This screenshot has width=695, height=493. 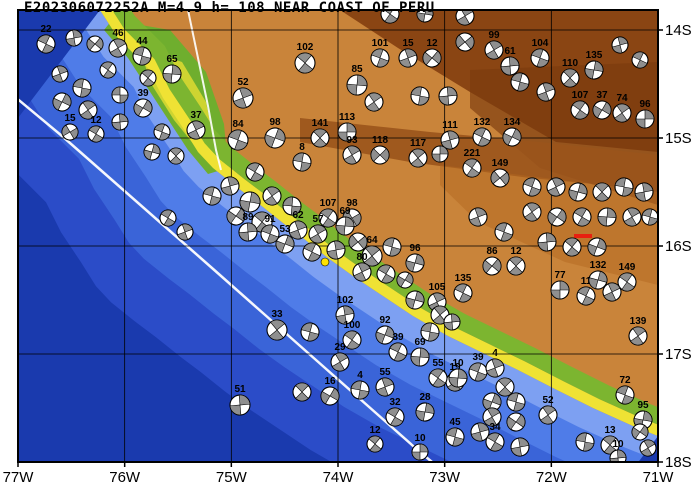 What do you see at coordinates (172, 69) in the screenshot?
I see `beachball: 65` at bounding box center [172, 69].